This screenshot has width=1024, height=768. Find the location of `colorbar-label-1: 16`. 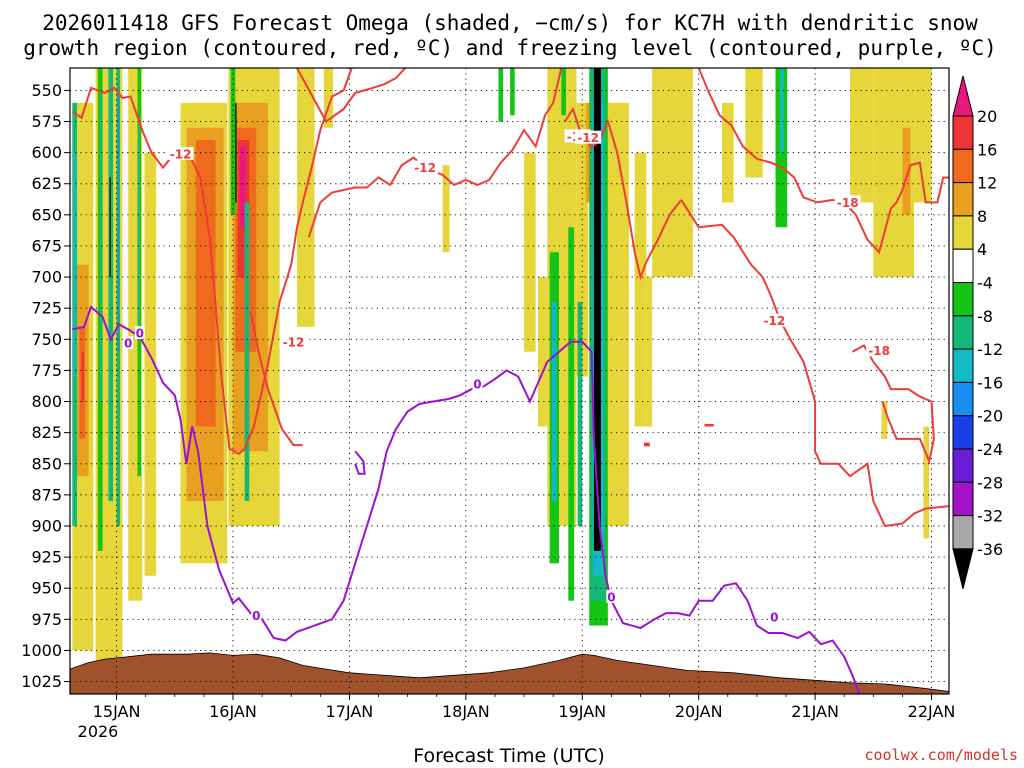

colorbar-label-1: 16 is located at coordinates (987, 149).